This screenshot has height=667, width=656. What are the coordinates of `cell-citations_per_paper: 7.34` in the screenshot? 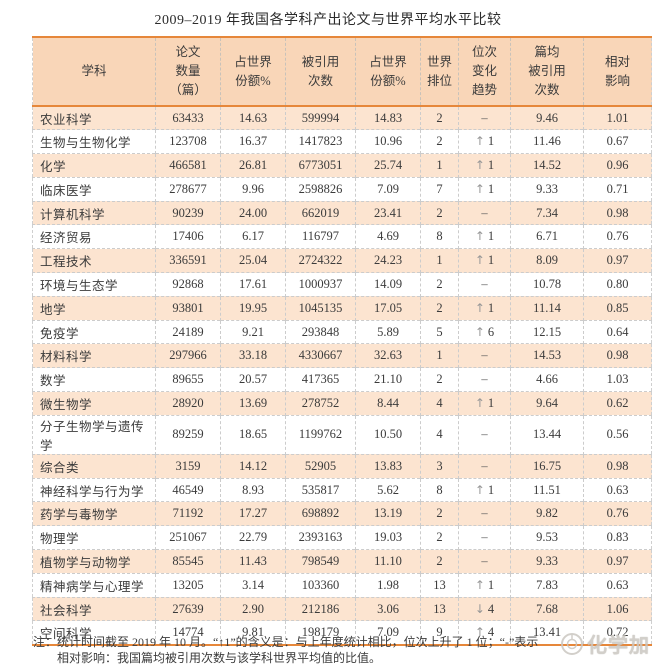 It's located at (547, 212).